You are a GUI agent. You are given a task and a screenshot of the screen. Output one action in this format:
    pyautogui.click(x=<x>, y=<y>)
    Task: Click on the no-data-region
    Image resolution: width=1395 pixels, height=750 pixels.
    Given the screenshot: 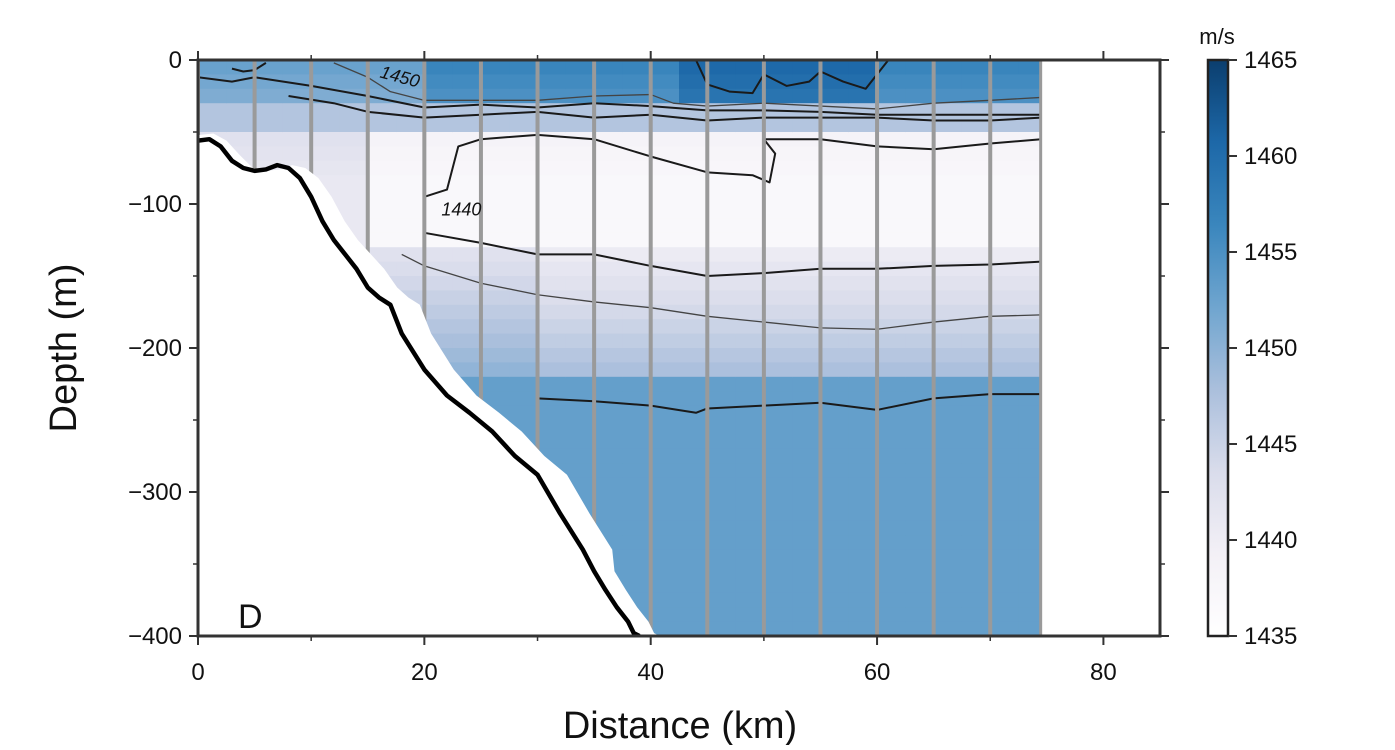 What is the action you would take?
    pyautogui.click(x=1101, y=348)
    